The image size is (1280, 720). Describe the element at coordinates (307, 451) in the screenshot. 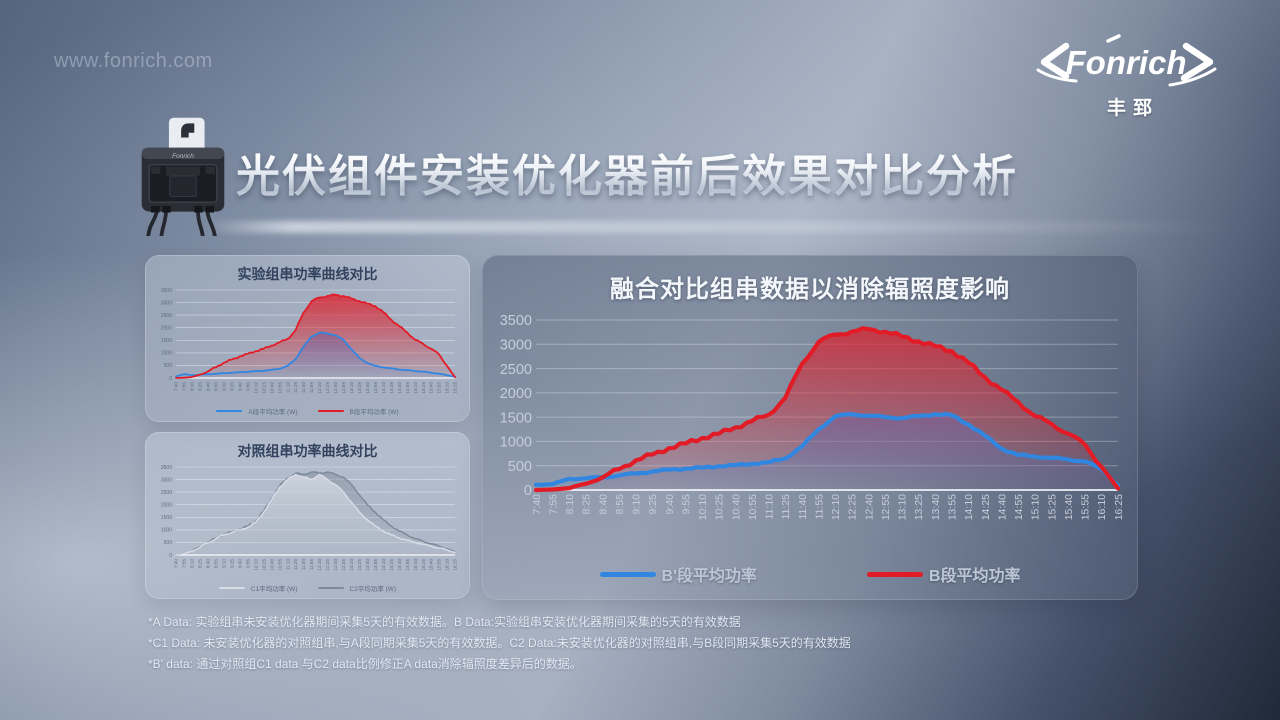

I see `control-chart-title: 对照组串功率曲线对比` at that location.